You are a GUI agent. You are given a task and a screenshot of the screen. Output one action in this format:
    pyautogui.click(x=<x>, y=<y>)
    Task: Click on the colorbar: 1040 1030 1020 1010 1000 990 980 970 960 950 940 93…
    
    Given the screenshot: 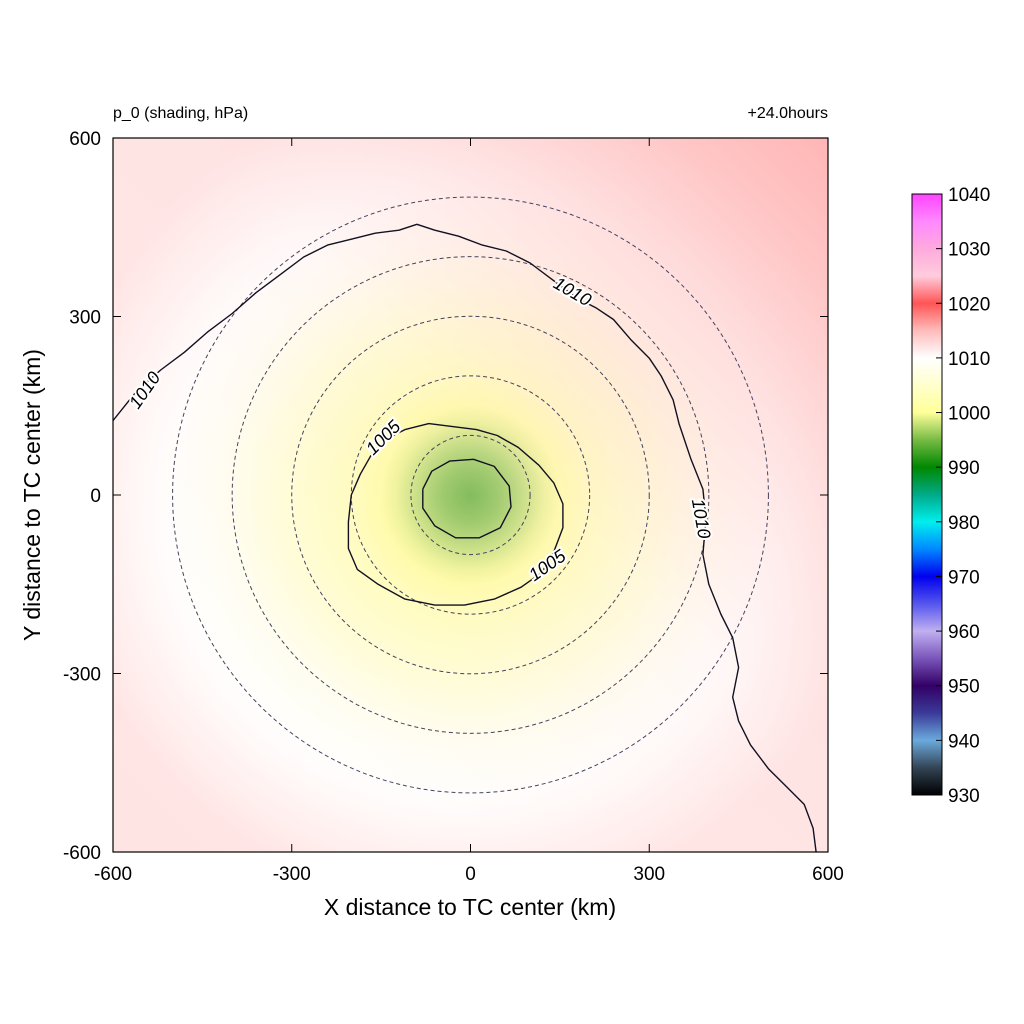 What is the action you would take?
    pyautogui.click(x=950, y=496)
    